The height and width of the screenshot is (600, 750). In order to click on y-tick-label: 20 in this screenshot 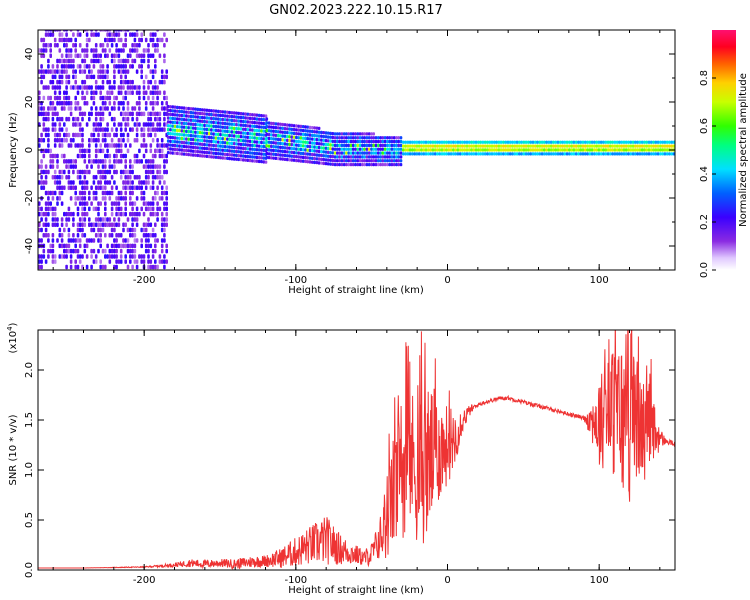, I will do `click(29, 102)`.